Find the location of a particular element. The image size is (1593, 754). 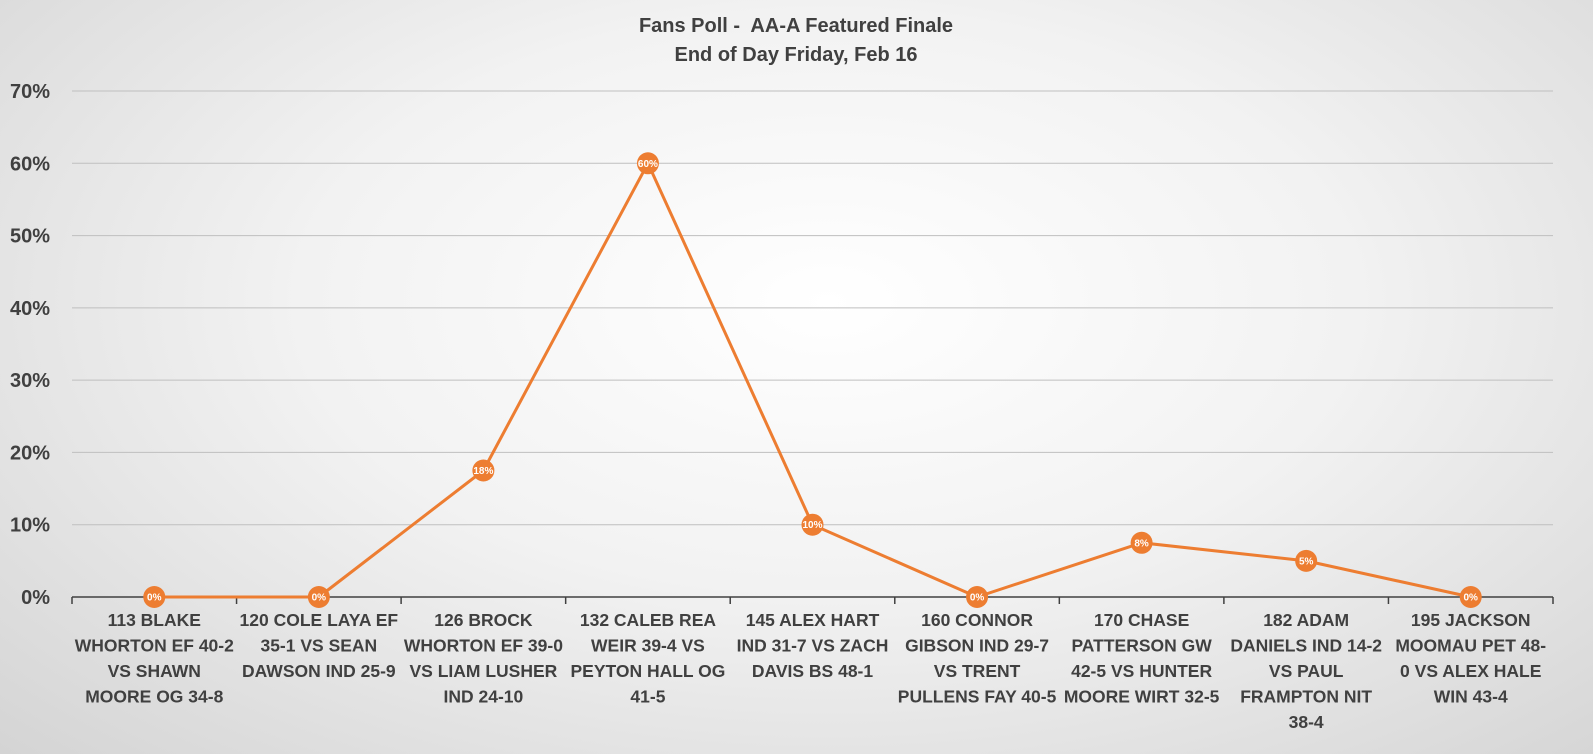

y-tick-label: 60% is located at coordinates (30, 164).